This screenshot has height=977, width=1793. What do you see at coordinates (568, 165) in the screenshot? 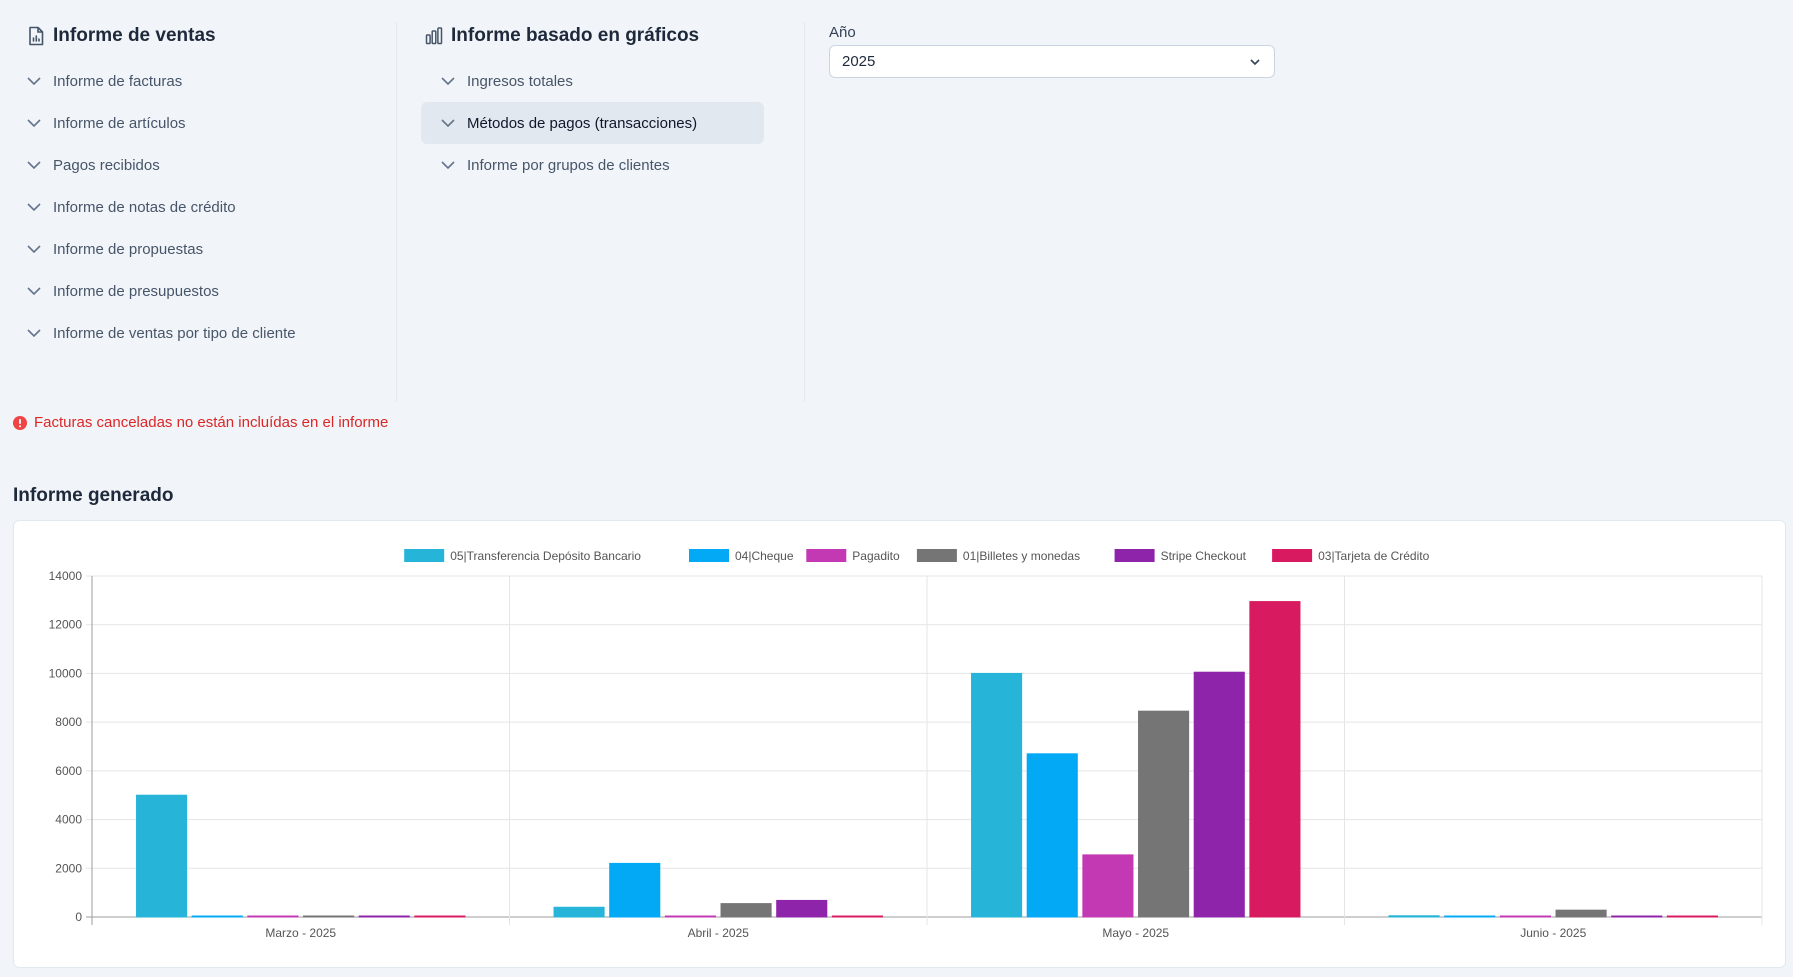
I see `chart-report-item-label: Informe por grupos de clientes` at bounding box center [568, 165].